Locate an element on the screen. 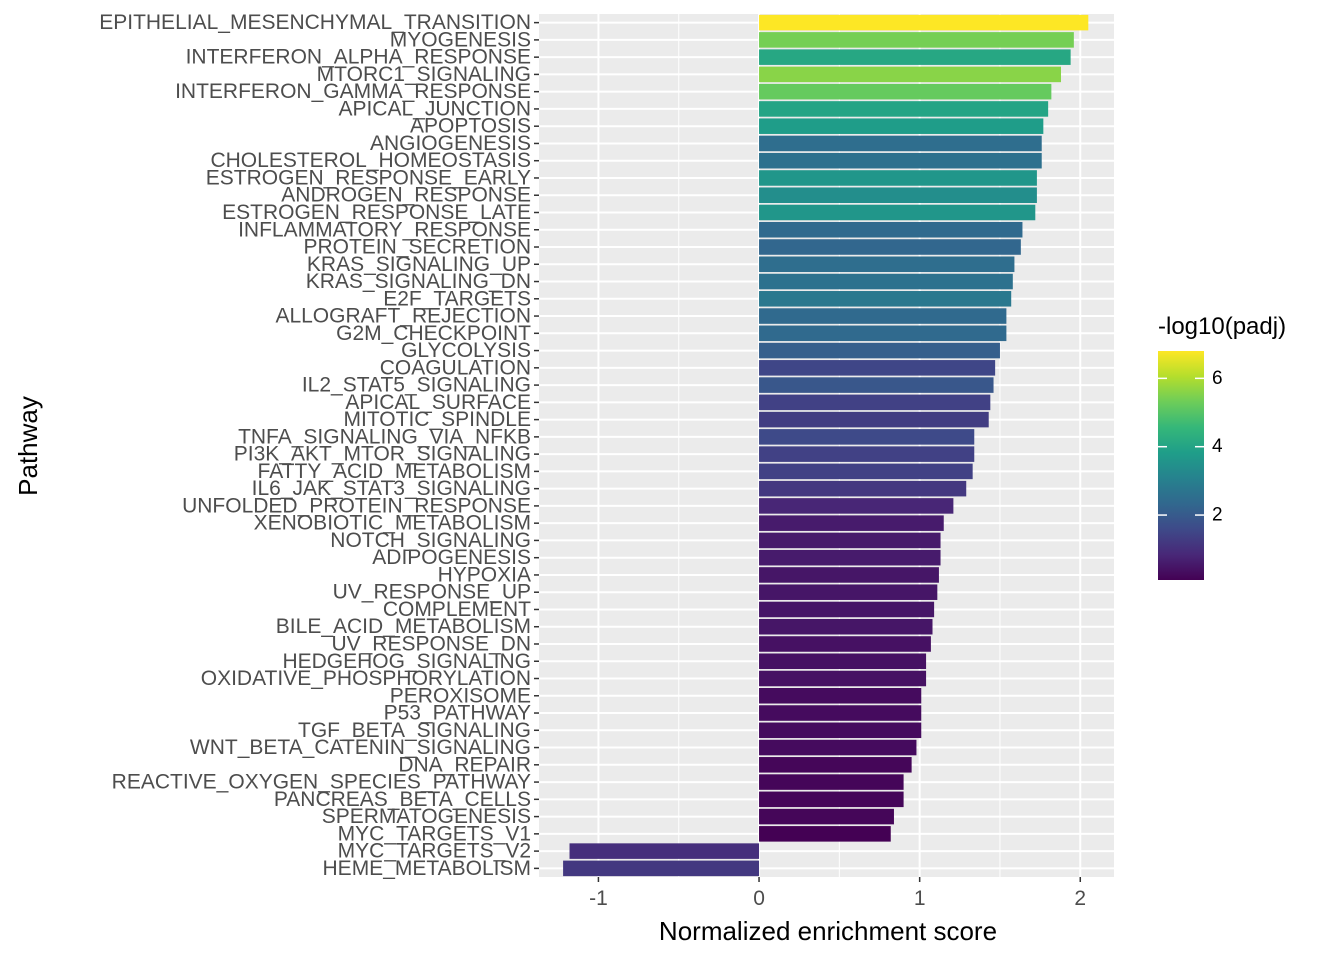  y-tick-label: G2M_CHECKPOINT is located at coordinates (433, 333).